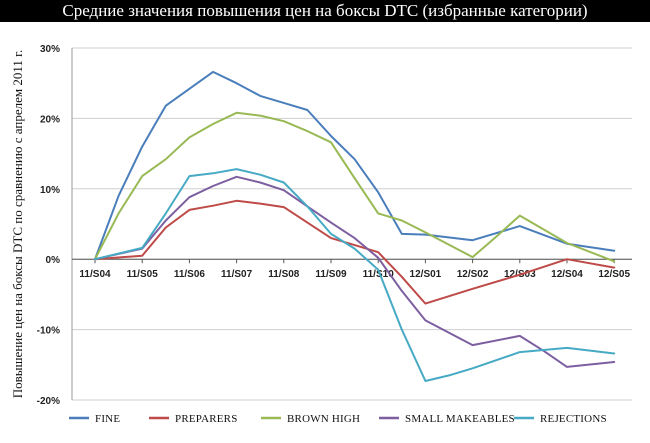 This screenshot has height=443, width=650. I want to click on x-tick-label: 11/S05, so click(143, 274).